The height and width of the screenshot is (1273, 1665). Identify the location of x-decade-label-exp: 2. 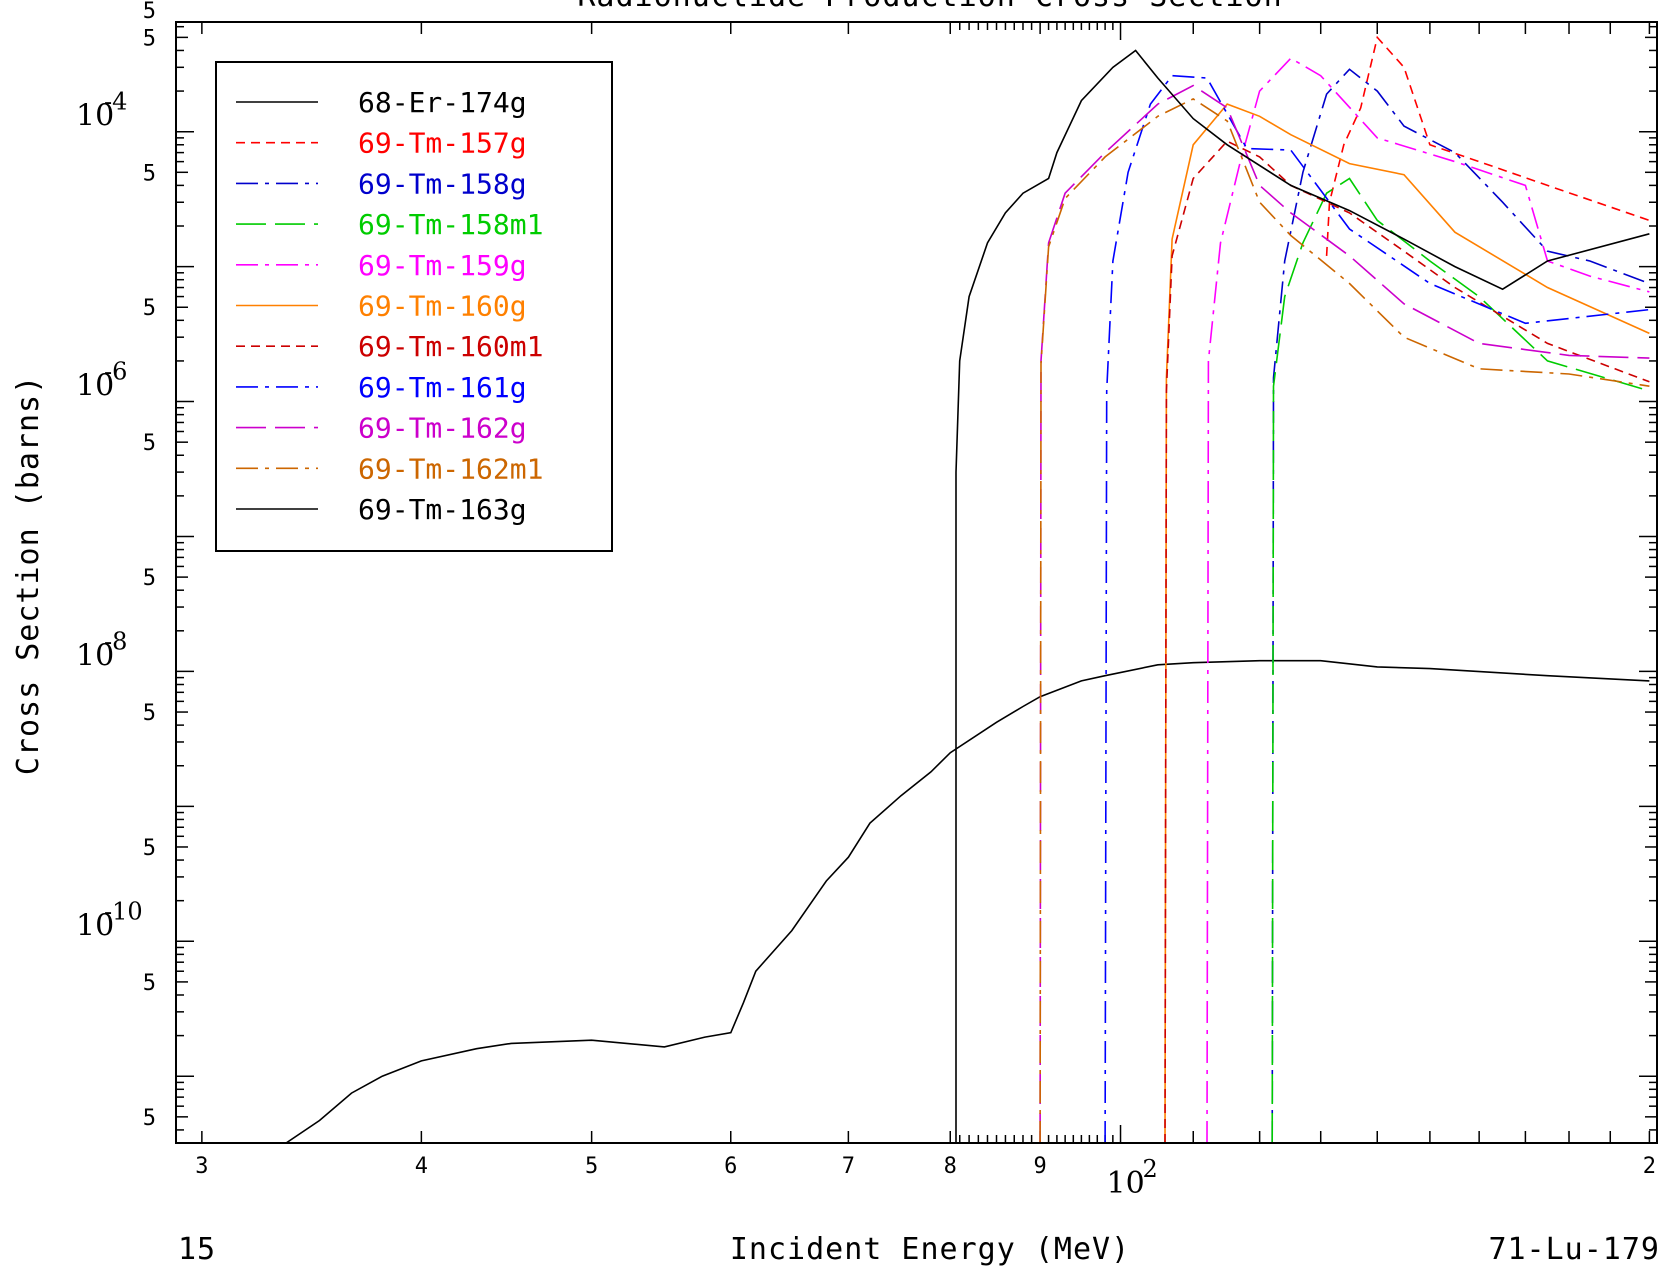
(1150, 1169).